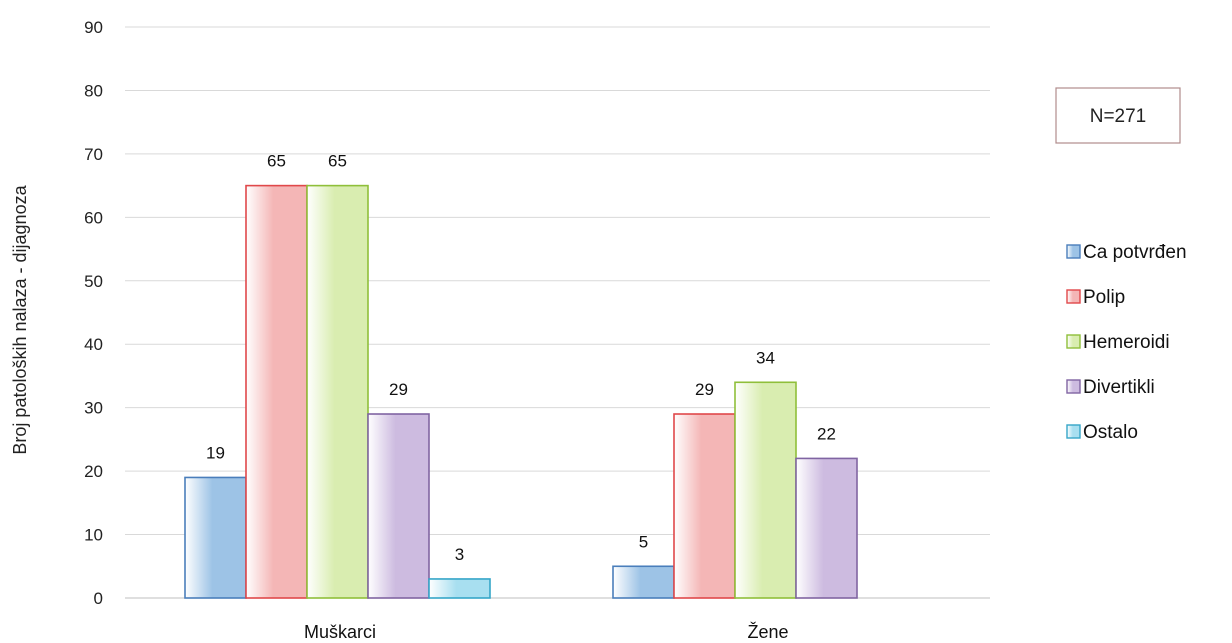  Describe the element at coordinates (459, 554) in the screenshot. I see `data-label: 3` at that location.